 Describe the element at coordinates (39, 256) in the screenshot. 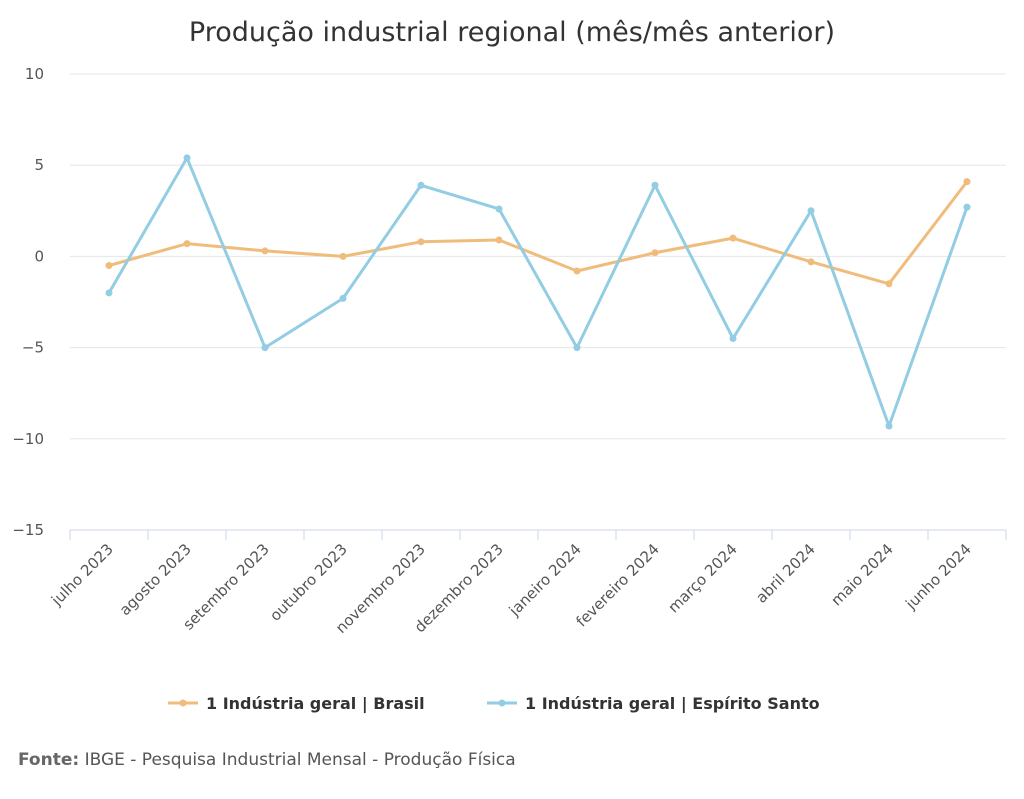

I see `y-tick-label: 0` at that location.